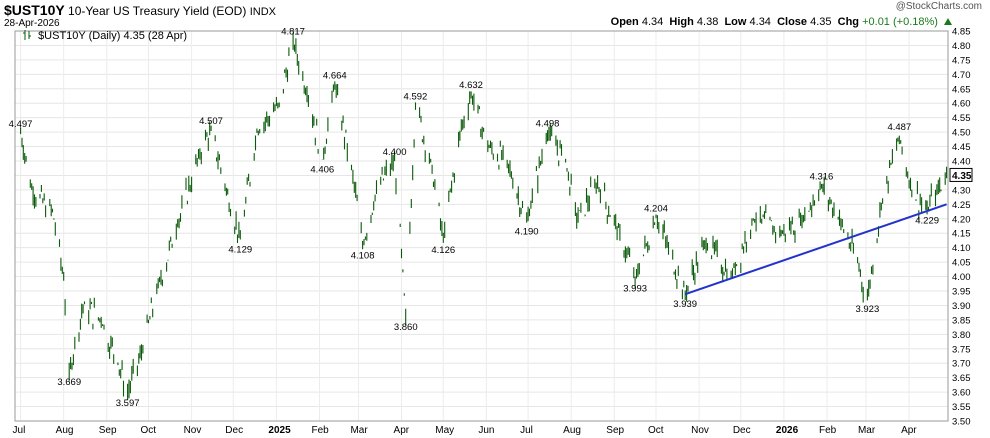 Image resolution: width=990 pixels, height=438 pixels. What do you see at coordinates (961, 219) in the screenshot?
I see `y-tick-label: 4.20` at bounding box center [961, 219].